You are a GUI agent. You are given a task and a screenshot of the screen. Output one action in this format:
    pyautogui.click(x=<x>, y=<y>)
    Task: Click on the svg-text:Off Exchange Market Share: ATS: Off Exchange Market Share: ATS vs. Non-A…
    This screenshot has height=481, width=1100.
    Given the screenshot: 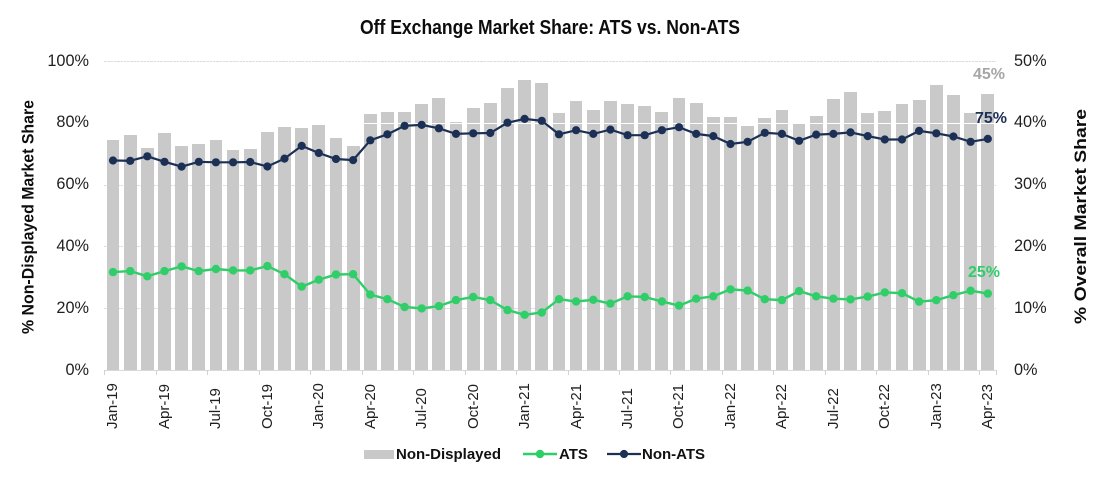 What is the action you would take?
    pyautogui.click(x=550, y=27)
    